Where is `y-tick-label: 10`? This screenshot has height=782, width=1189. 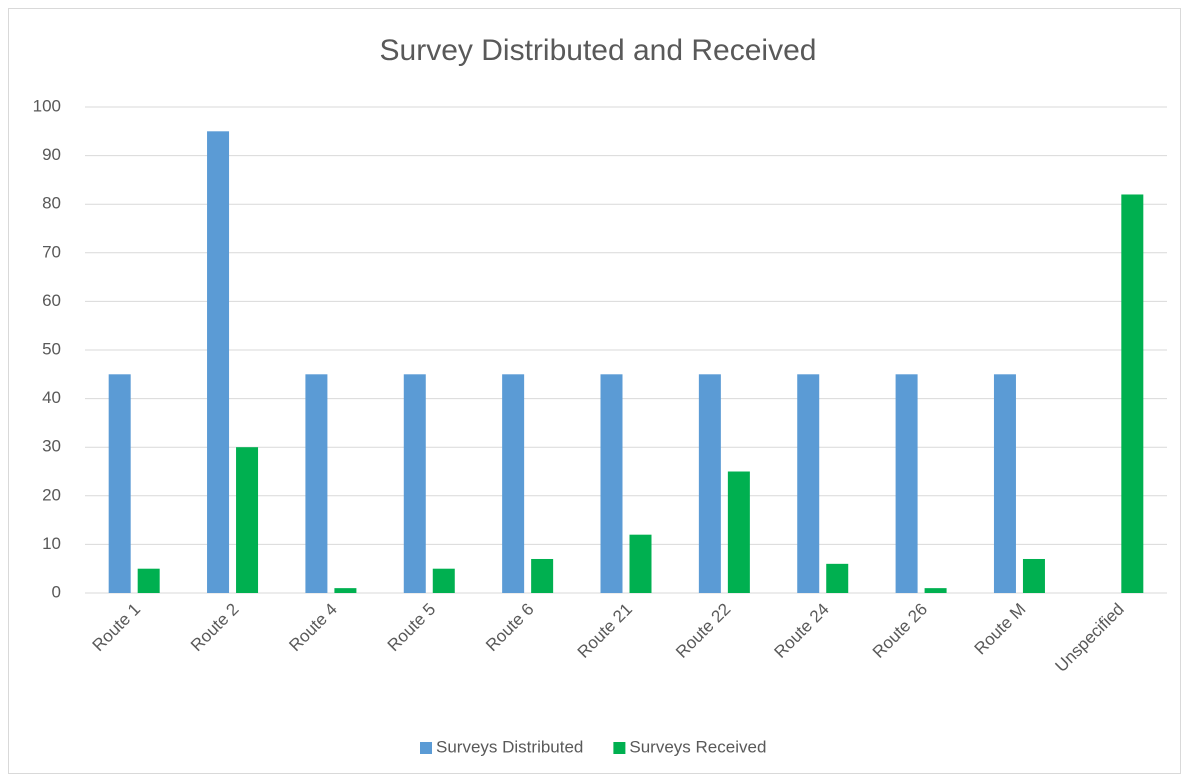 y-tick-label: 10 is located at coordinates (51, 543).